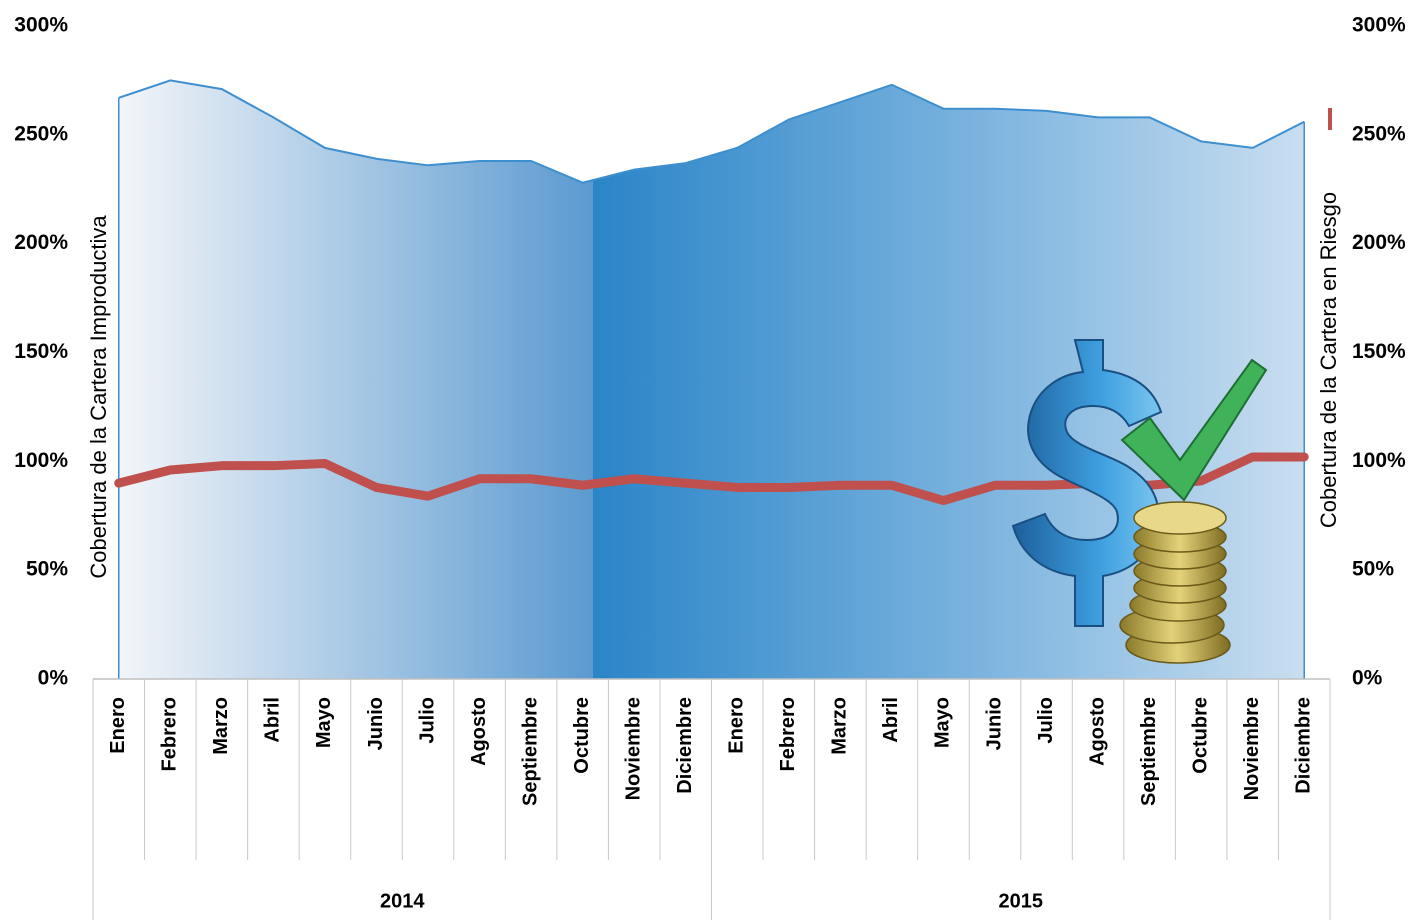 This screenshot has height=920, width=1427. I want to click on area-outline, so click(711, 131).